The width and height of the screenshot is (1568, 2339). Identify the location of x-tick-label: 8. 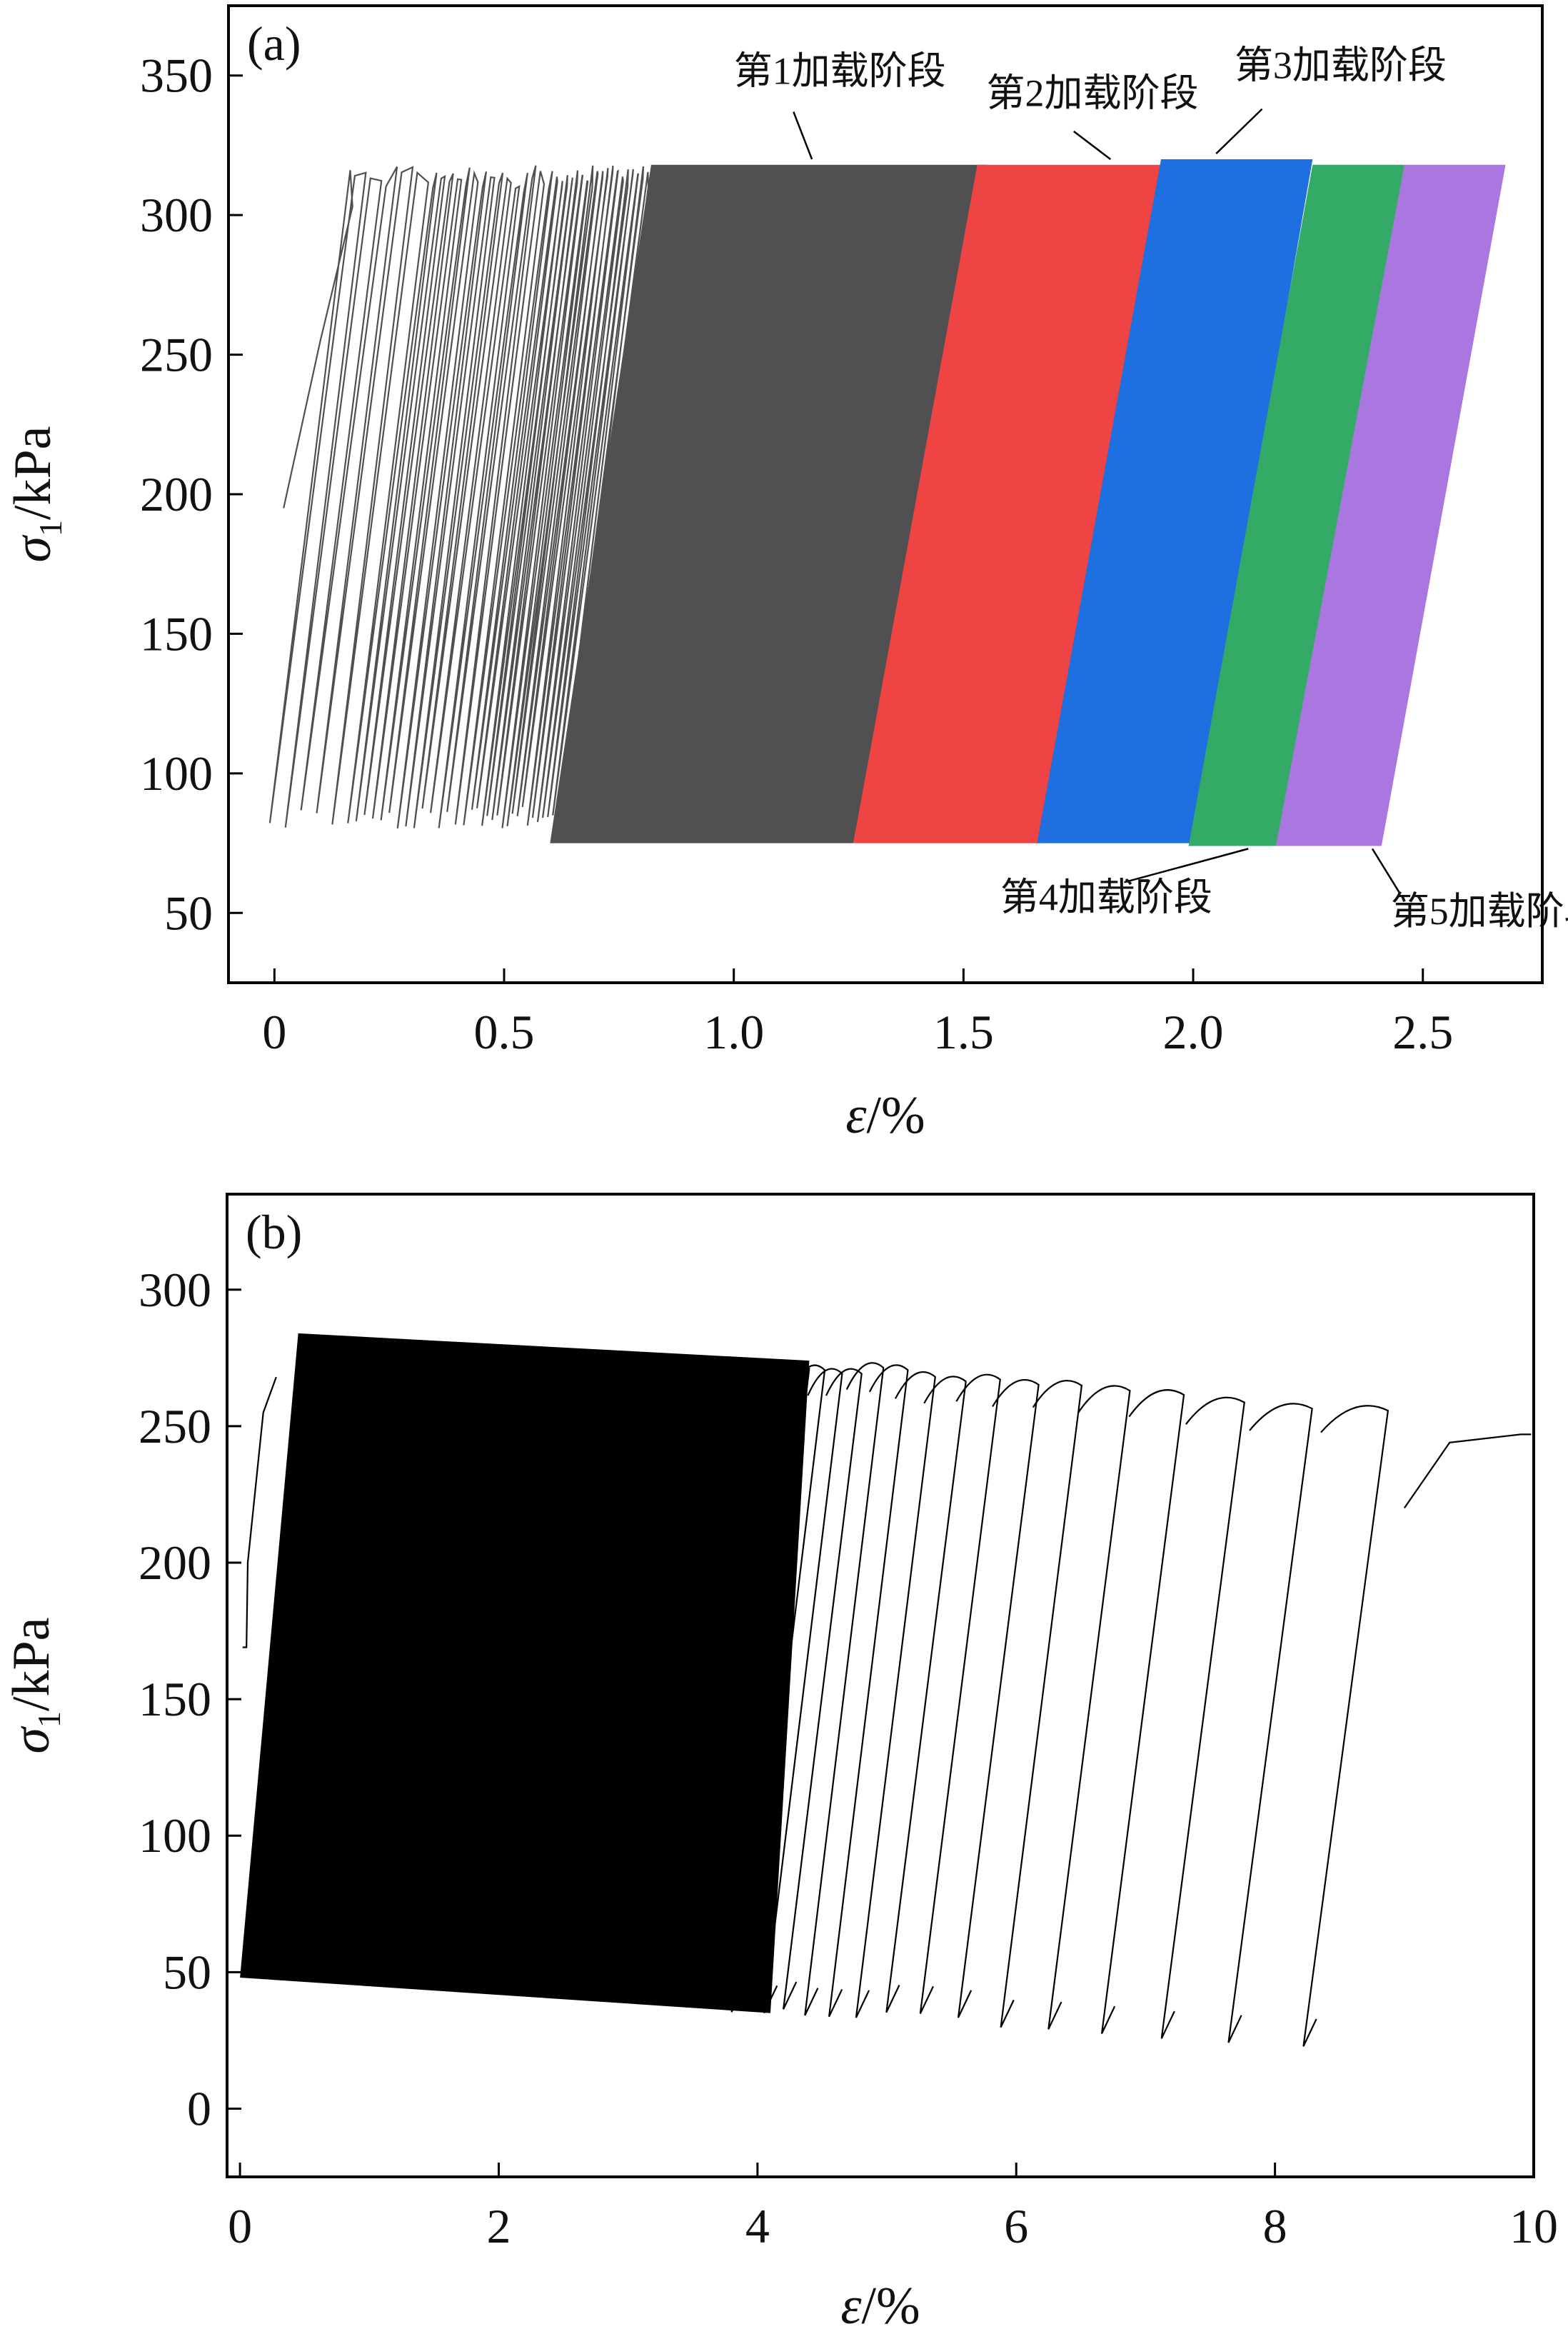
(1275, 2226).